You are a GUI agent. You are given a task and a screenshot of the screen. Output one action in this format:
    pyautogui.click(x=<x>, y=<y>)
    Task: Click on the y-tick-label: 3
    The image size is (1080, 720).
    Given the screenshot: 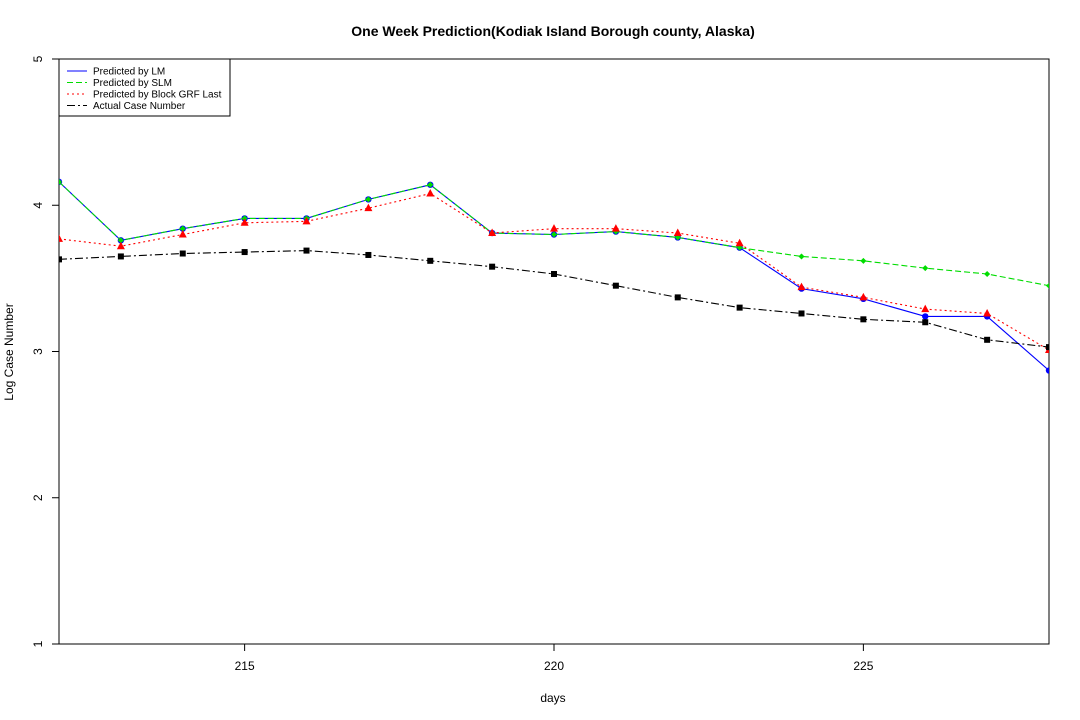 What is the action you would take?
    pyautogui.click(x=38, y=351)
    